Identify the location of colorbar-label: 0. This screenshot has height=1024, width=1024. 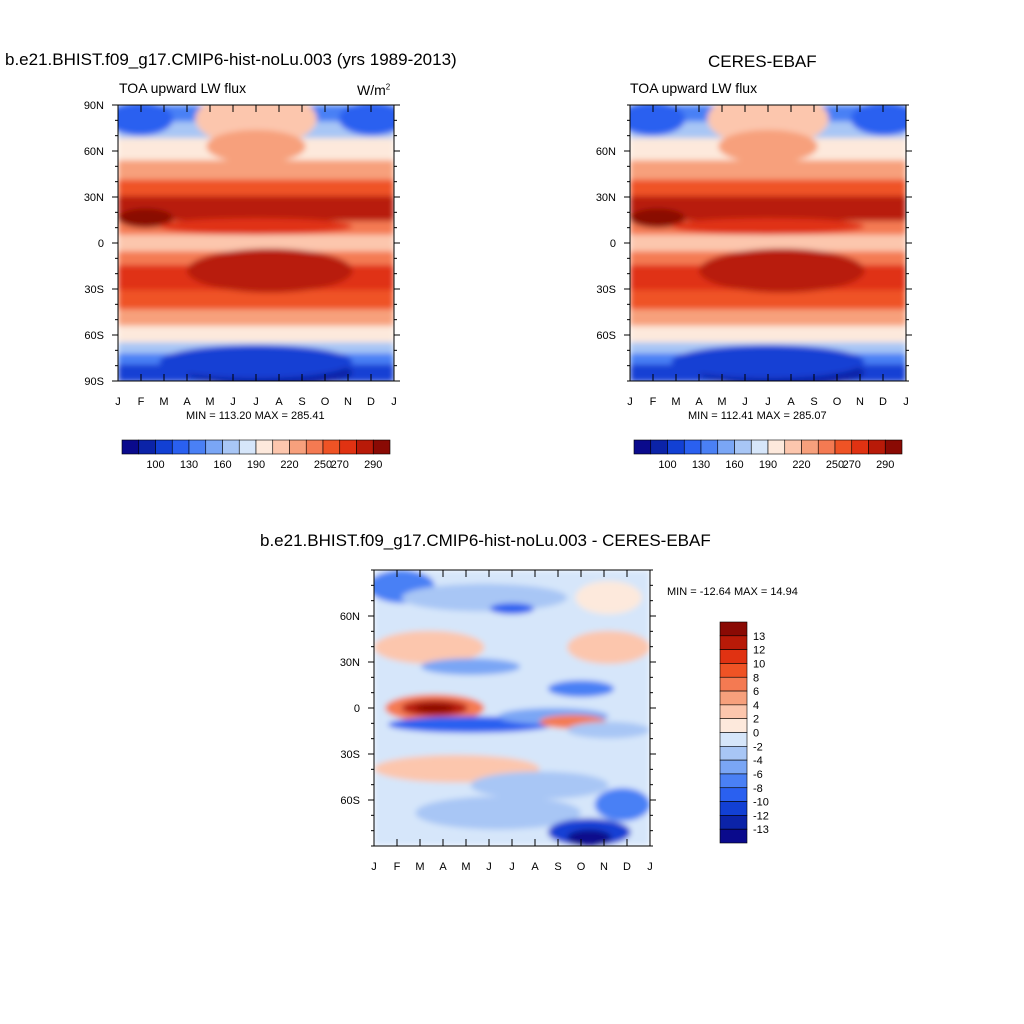
(756, 734).